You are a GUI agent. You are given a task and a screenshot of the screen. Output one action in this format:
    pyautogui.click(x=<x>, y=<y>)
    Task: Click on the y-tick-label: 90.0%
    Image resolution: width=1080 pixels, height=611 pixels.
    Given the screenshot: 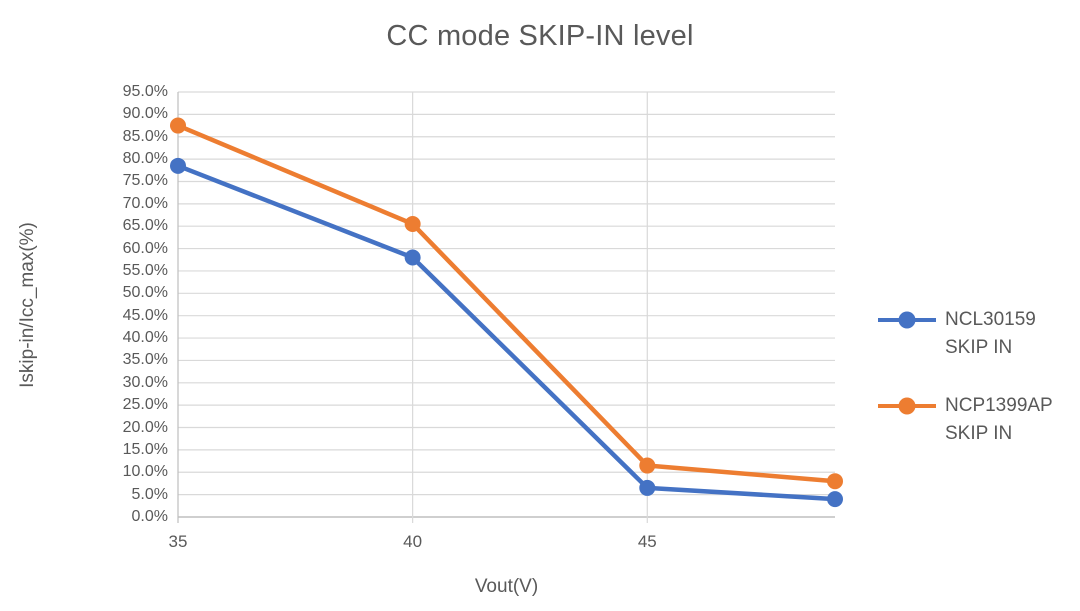 What is the action you would take?
    pyautogui.click(x=145, y=114)
    